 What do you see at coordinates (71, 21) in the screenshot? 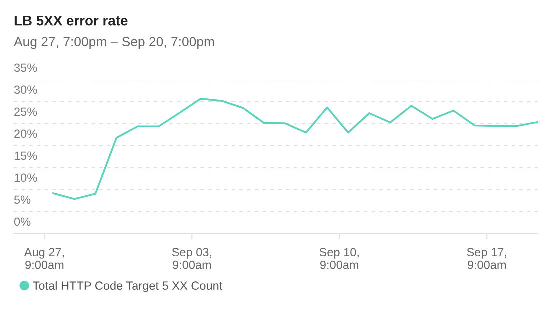
I see `chart-title: LB 5XX error rate` at bounding box center [71, 21].